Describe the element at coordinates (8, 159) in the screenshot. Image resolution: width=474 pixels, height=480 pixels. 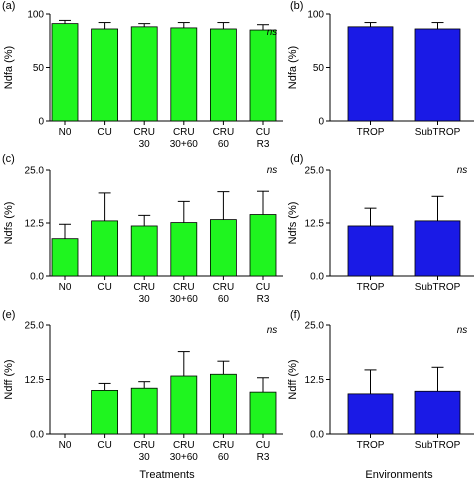
I see `panel-label: (c)` at that location.